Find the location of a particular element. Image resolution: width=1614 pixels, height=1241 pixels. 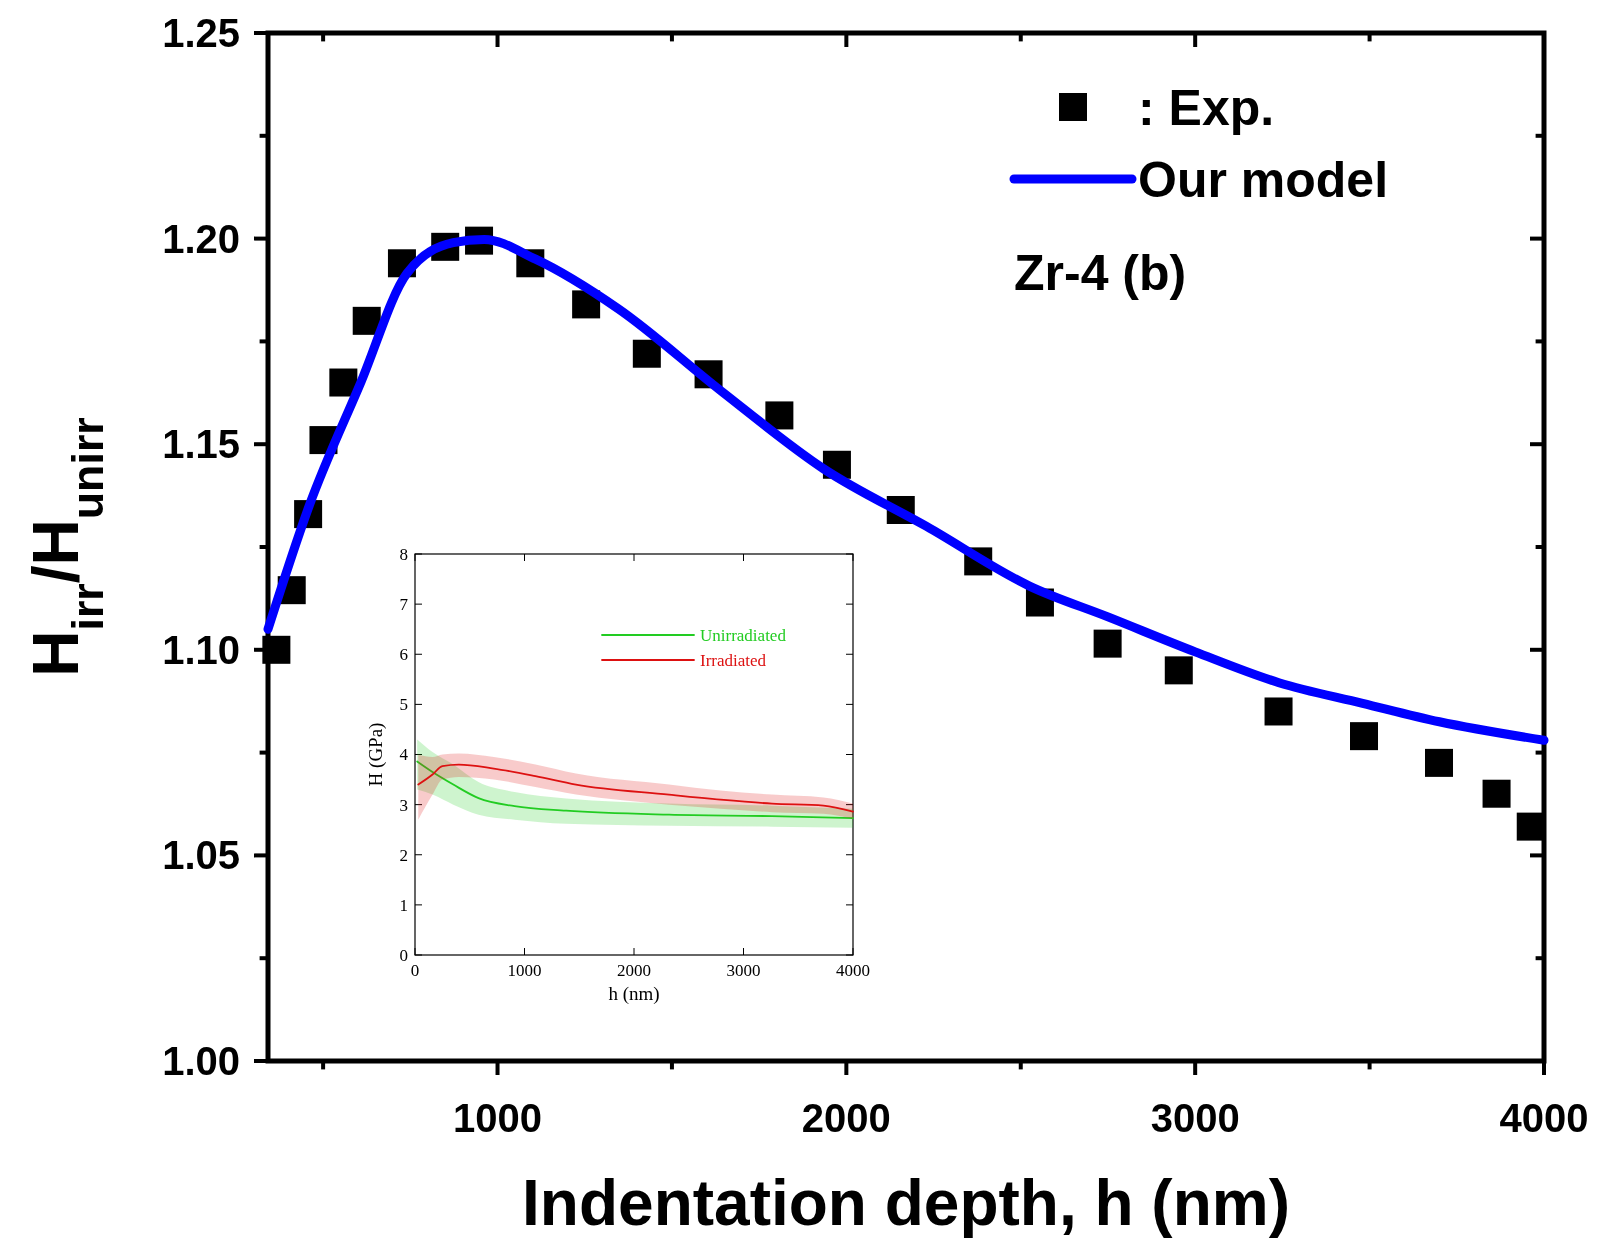

y-tick-label: 3 is located at coordinates (403, 805).